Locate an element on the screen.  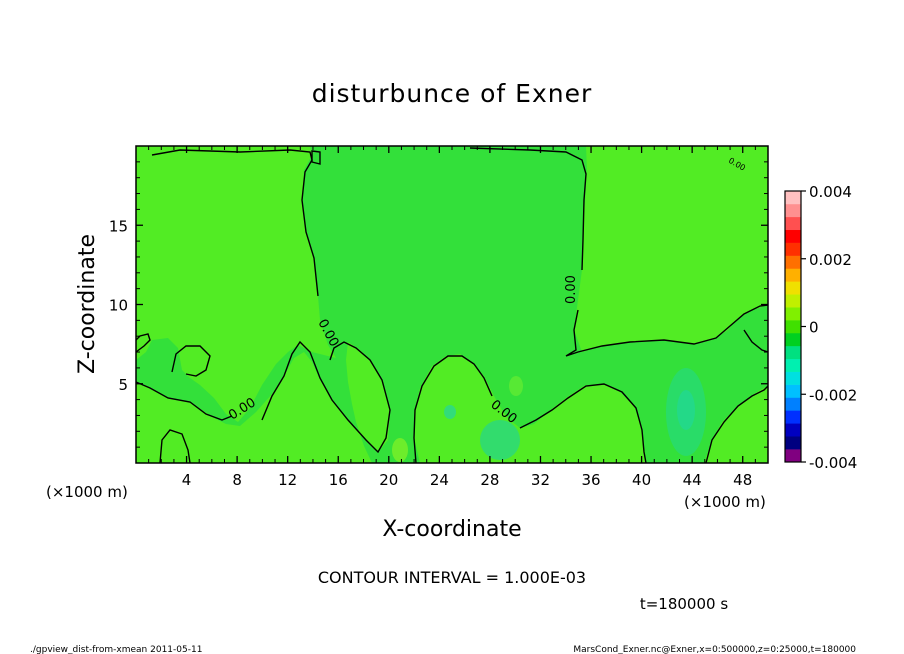
colorbar-tick-label: 0.004 is located at coordinates (830, 192).